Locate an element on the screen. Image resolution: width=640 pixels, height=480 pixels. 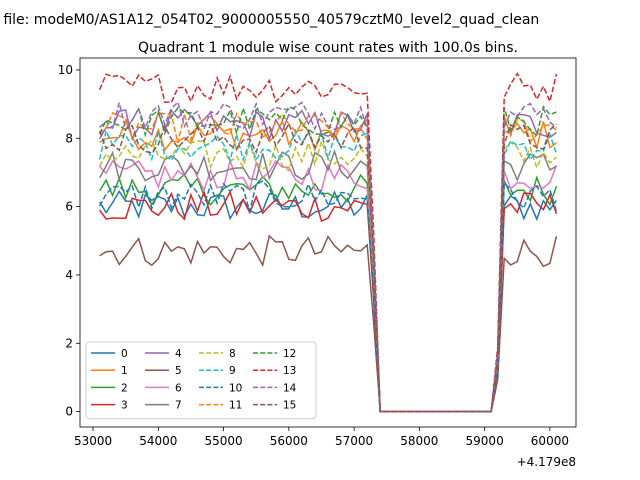
x-tick-label-53000: 53000 is located at coordinates (93, 441).